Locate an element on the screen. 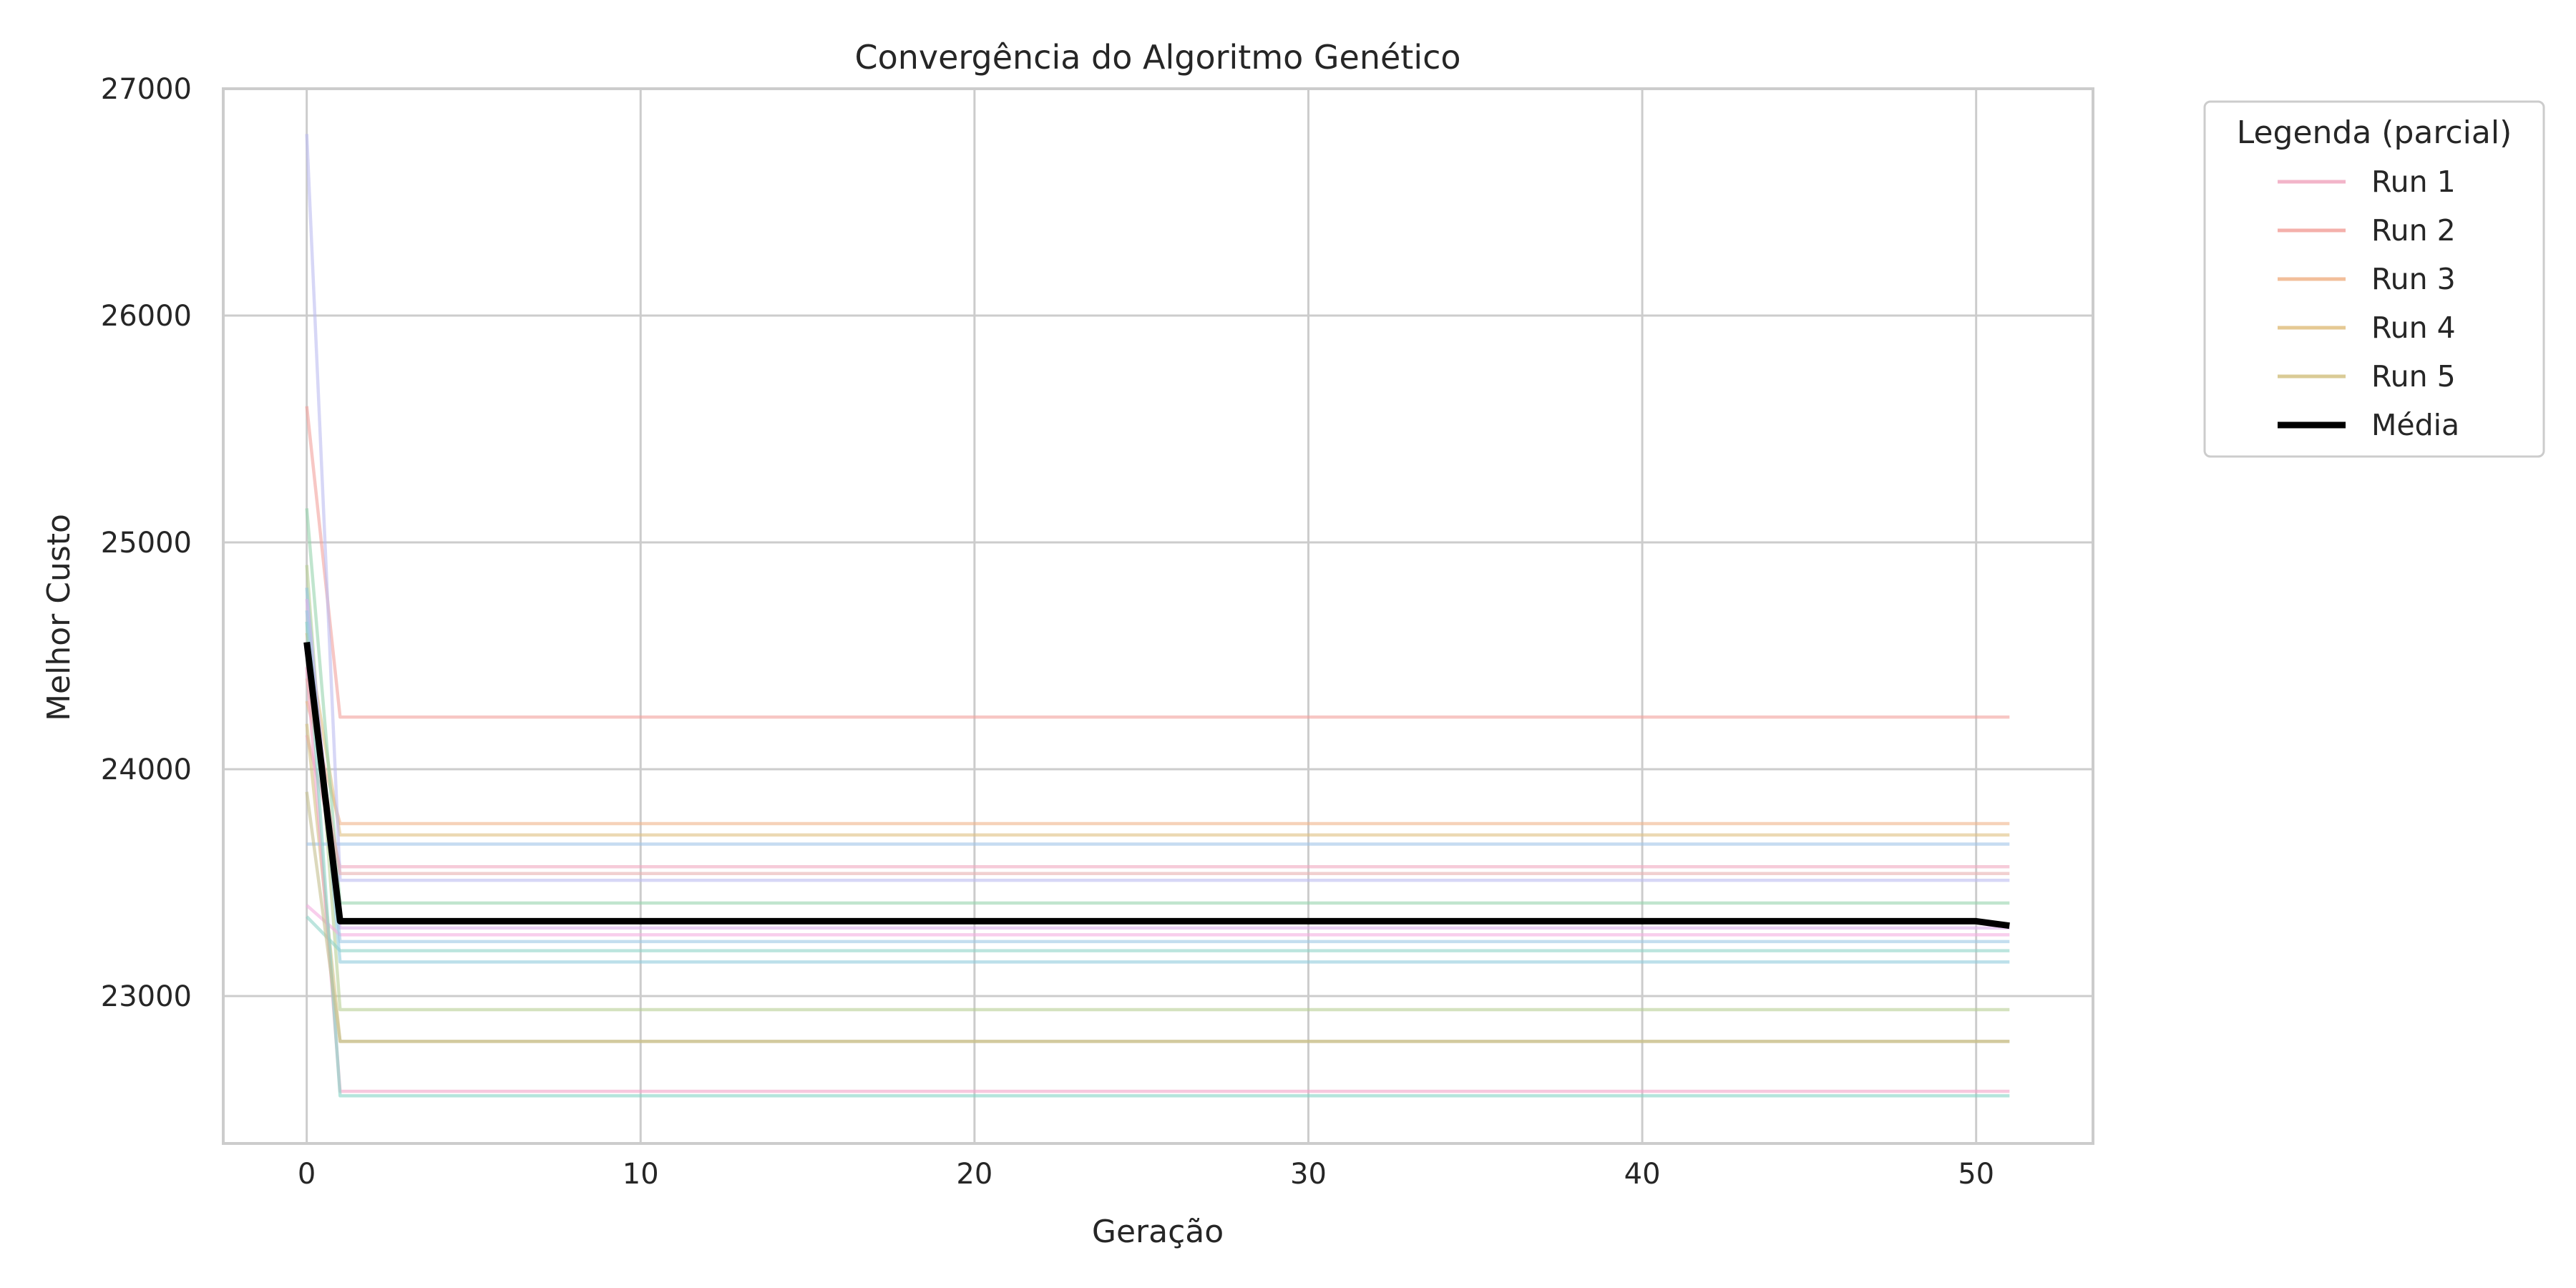 This screenshot has height=1288, width=2576. legend-label-4: Run 4 is located at coordinates (2413, 328).